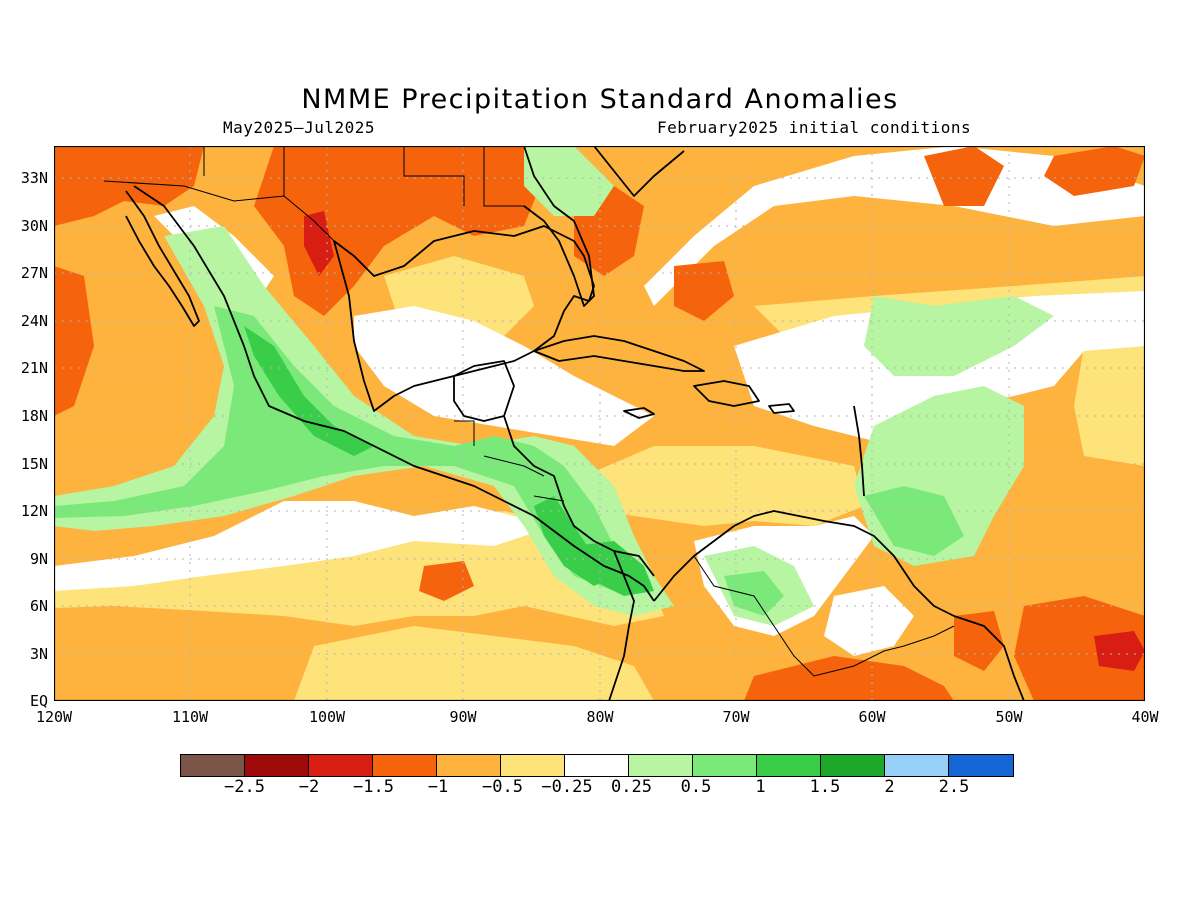 The height and width of the screenshot is (900, 1200). I want to click on coastline-central-america-caribbean, so click(579, 496).